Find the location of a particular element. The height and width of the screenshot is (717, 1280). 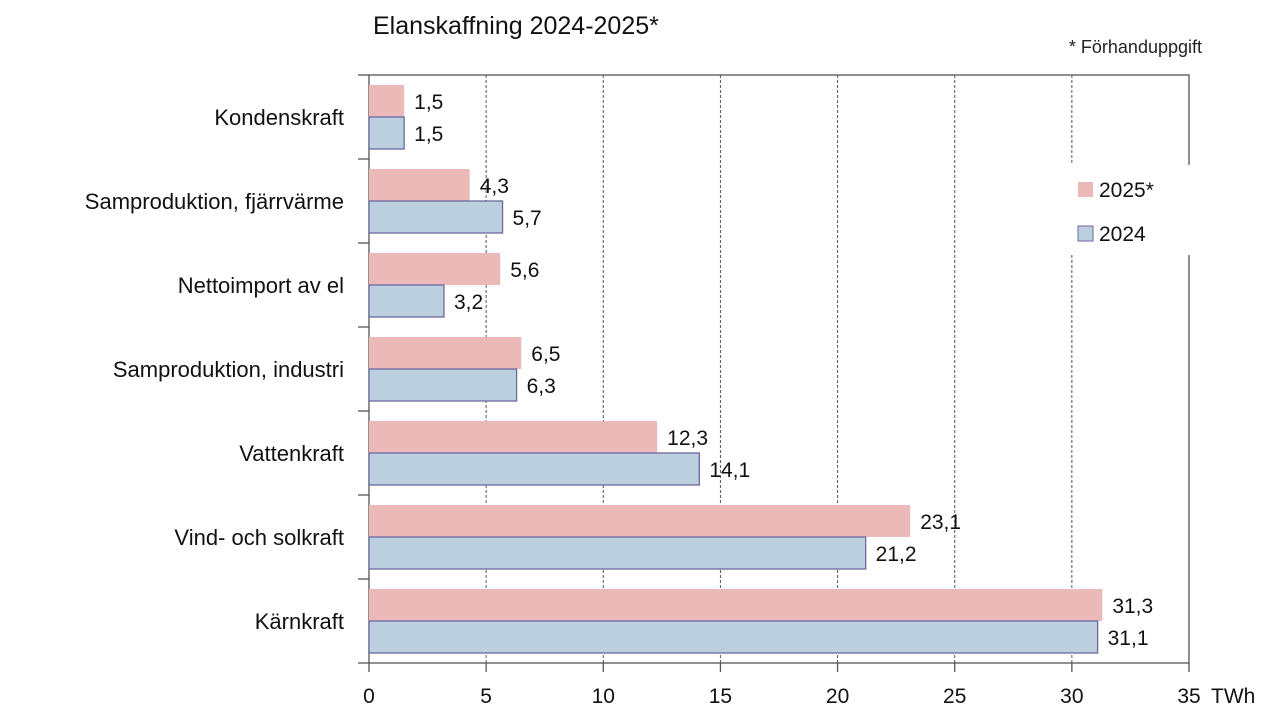

x-axis-unit: TWh is located at coordinates (1233, 696).